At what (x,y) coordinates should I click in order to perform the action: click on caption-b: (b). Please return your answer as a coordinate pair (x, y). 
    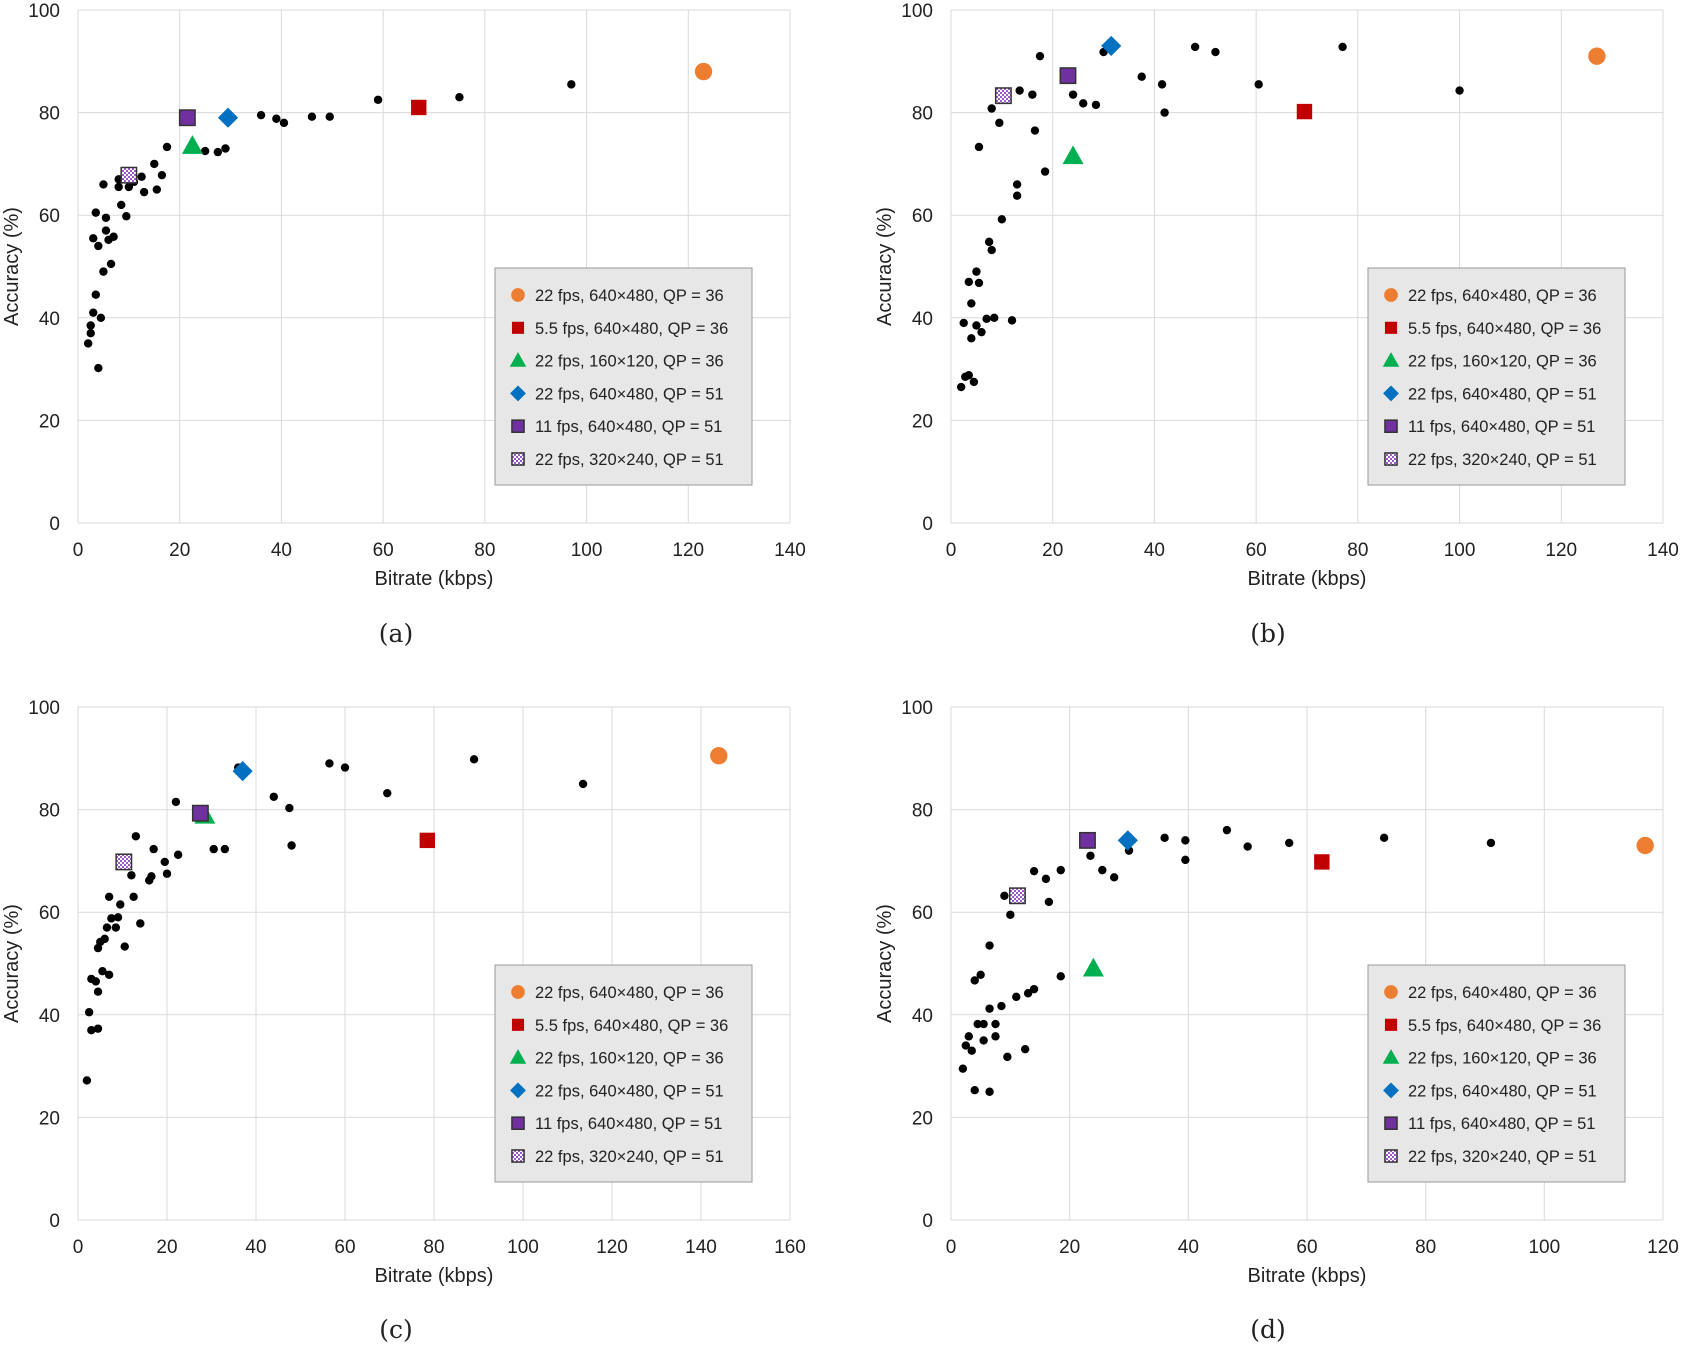
    Looking at the image, I should click on (1268, 633).